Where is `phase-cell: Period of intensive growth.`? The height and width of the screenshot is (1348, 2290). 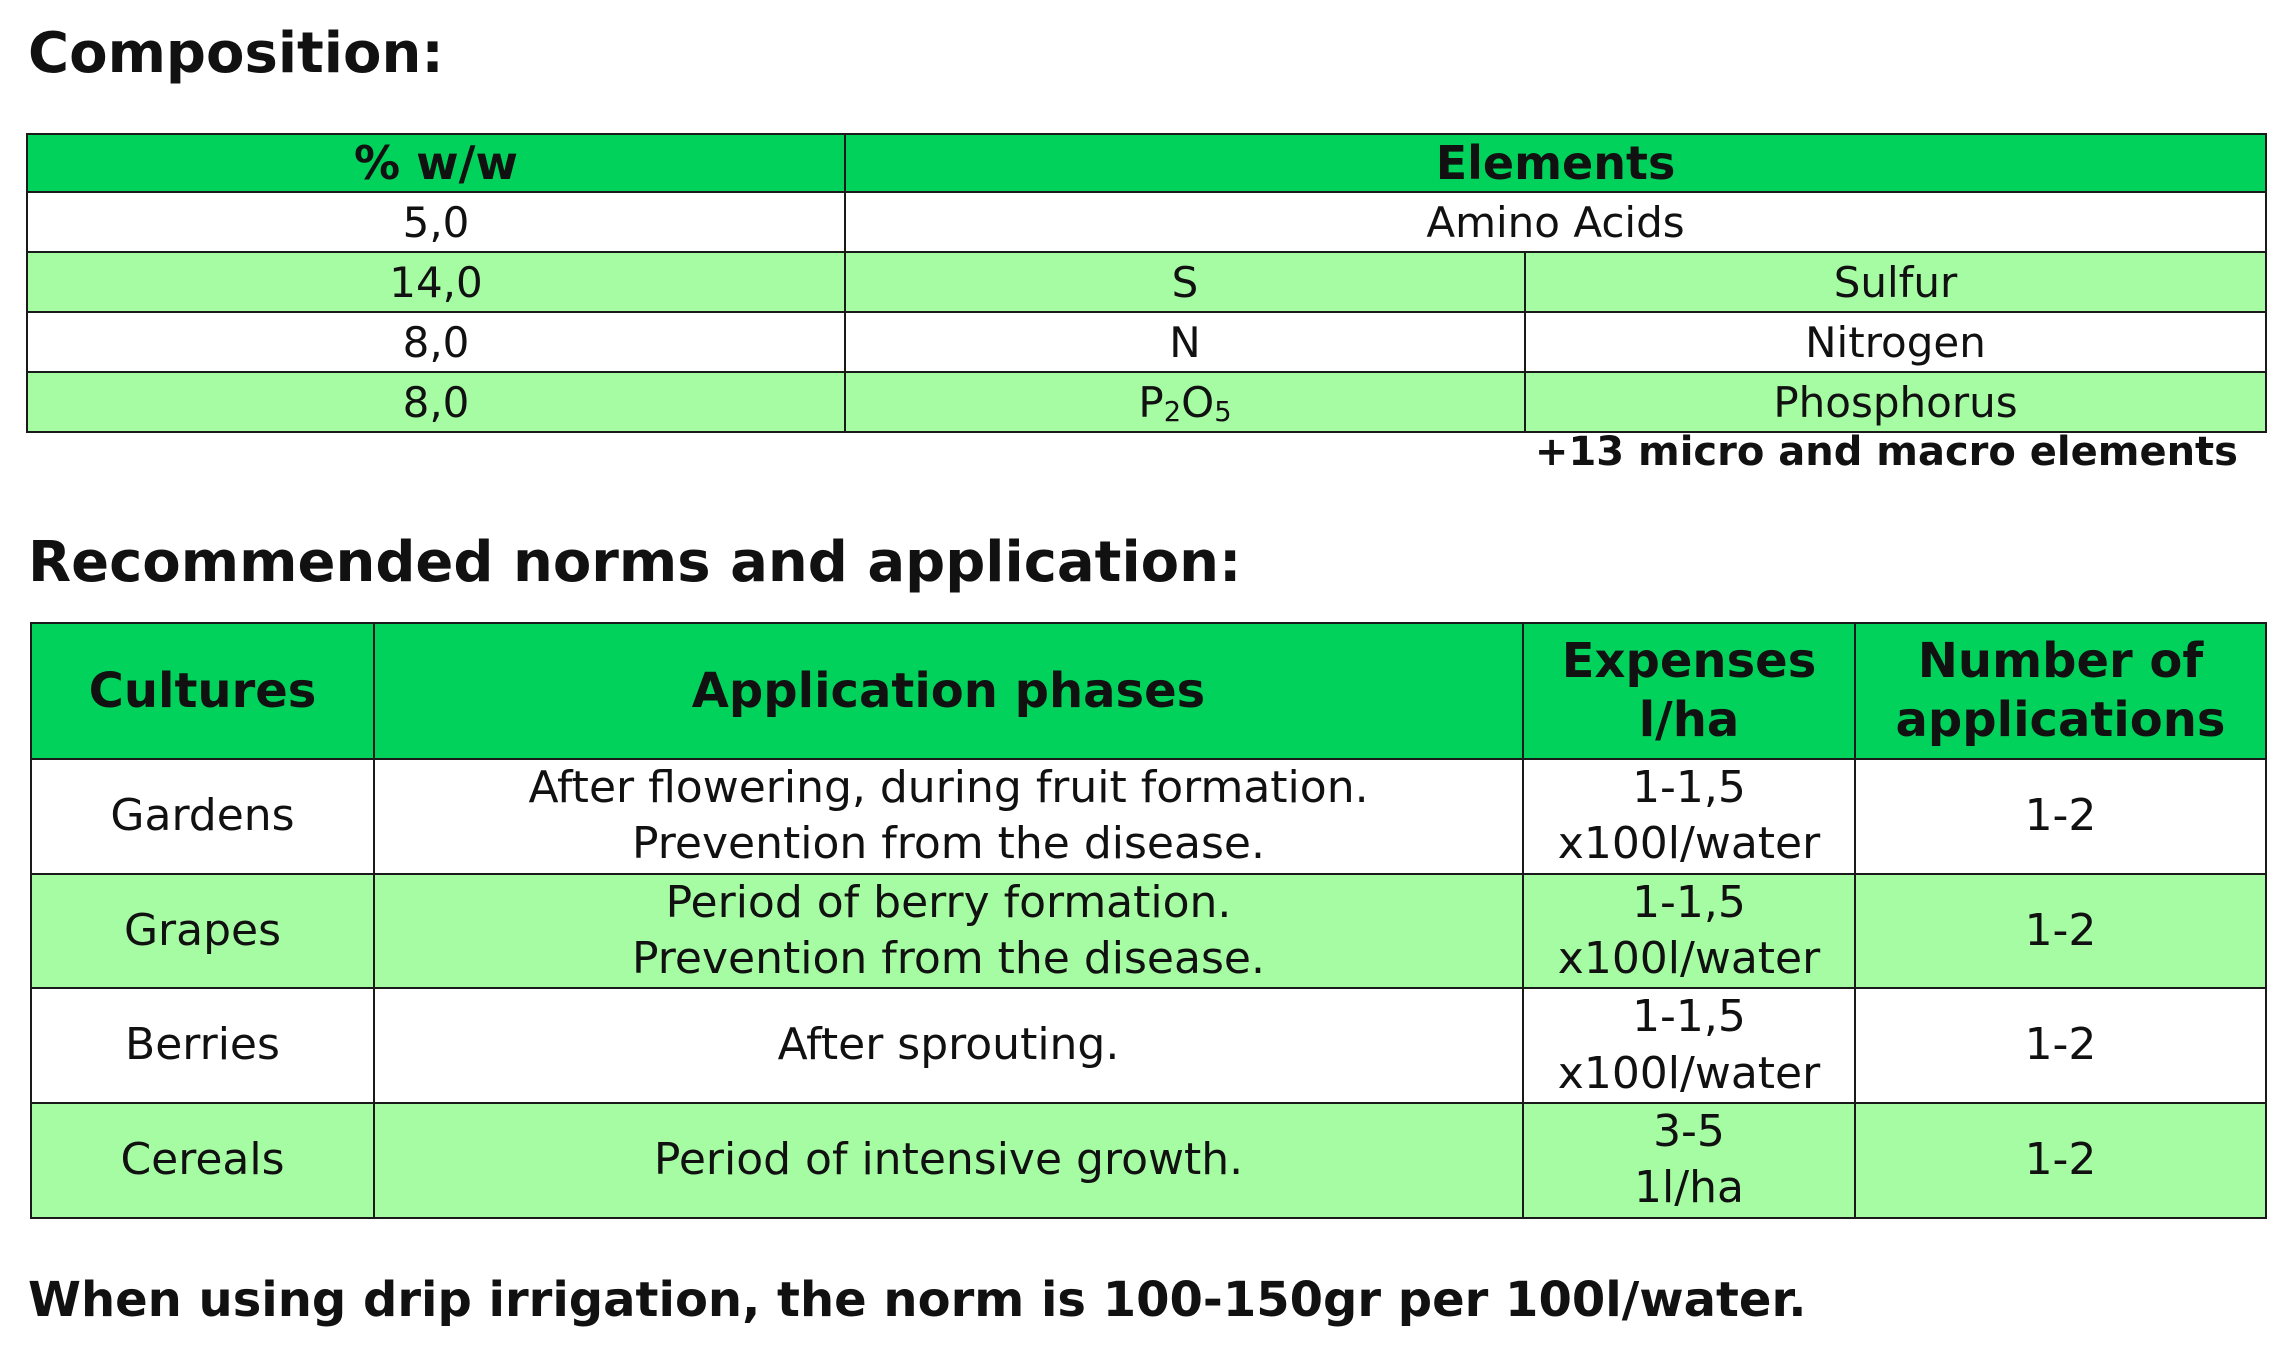 phase-cell: Period of intensive growth. is located at coordinates (948, 1160).